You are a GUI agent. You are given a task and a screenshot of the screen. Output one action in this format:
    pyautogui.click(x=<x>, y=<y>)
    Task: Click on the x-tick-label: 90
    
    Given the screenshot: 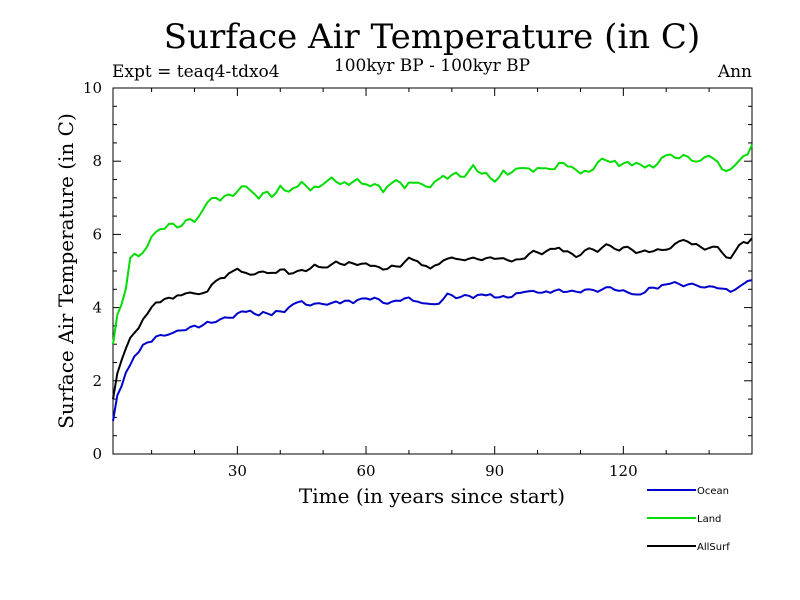 What is the action you would take?
    pyautogui.click(x=494, y=471)
    